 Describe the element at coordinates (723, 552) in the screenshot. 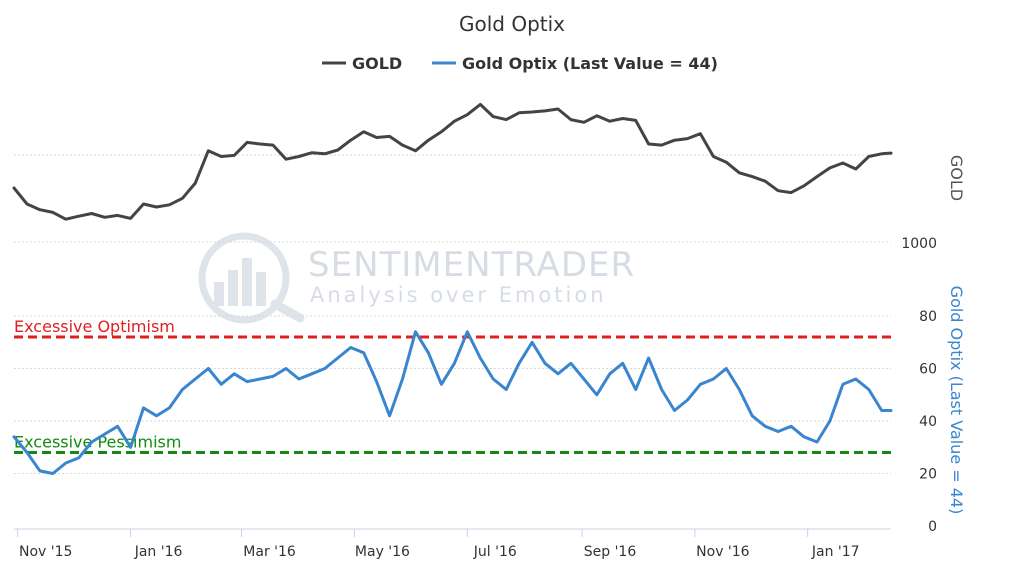

I see `x-tick-label: Nov '16` at that location.